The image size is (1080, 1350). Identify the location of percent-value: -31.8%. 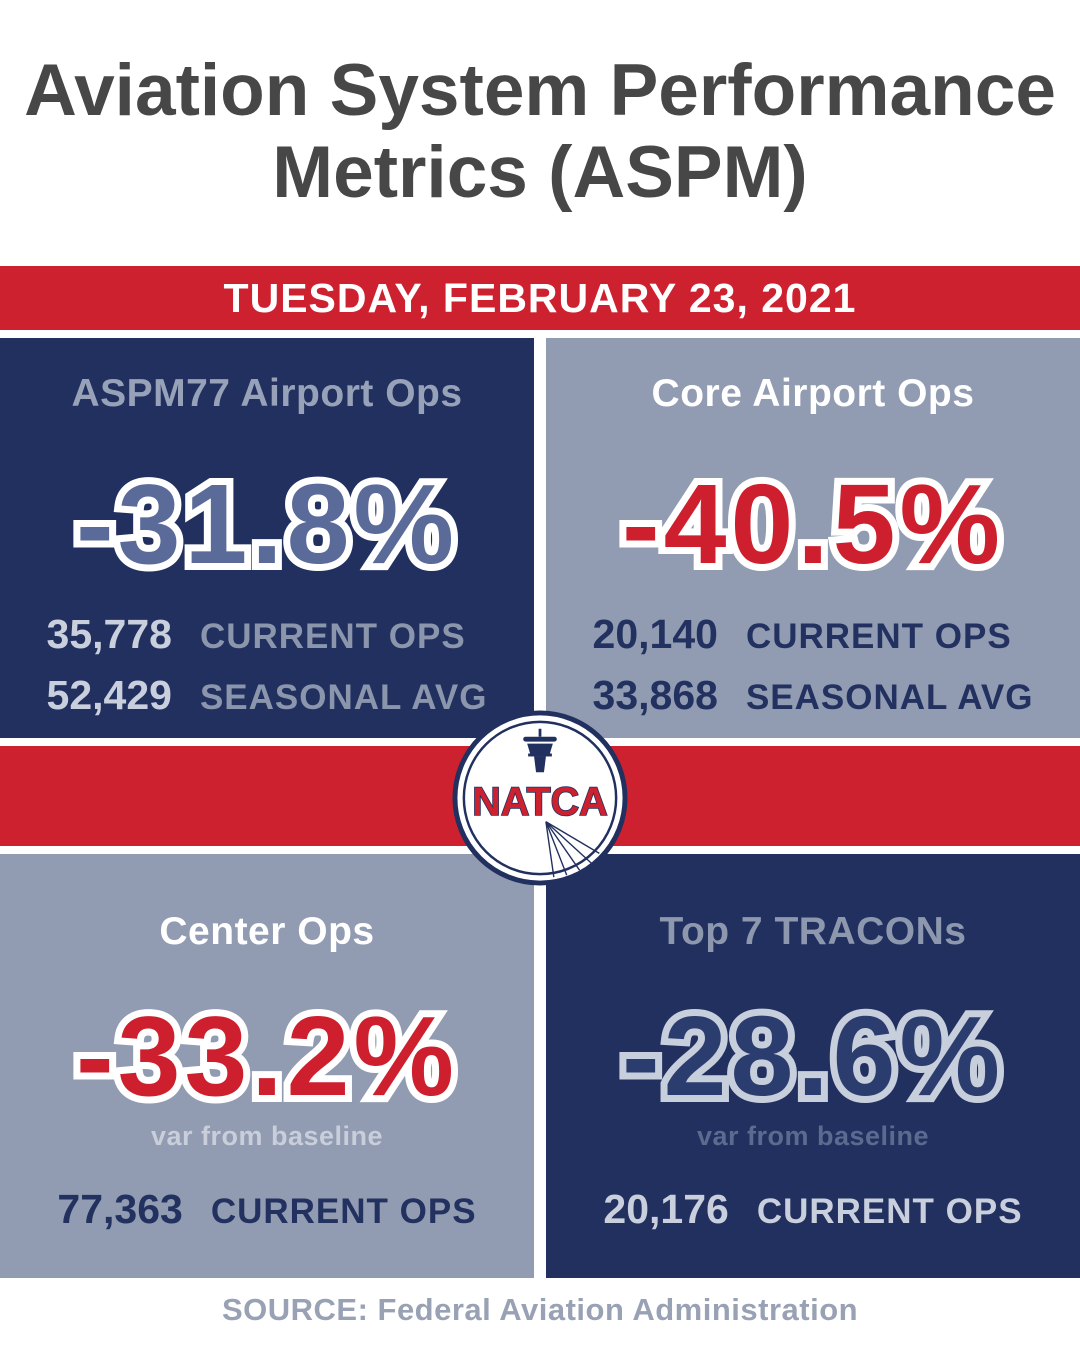
(267, 525).